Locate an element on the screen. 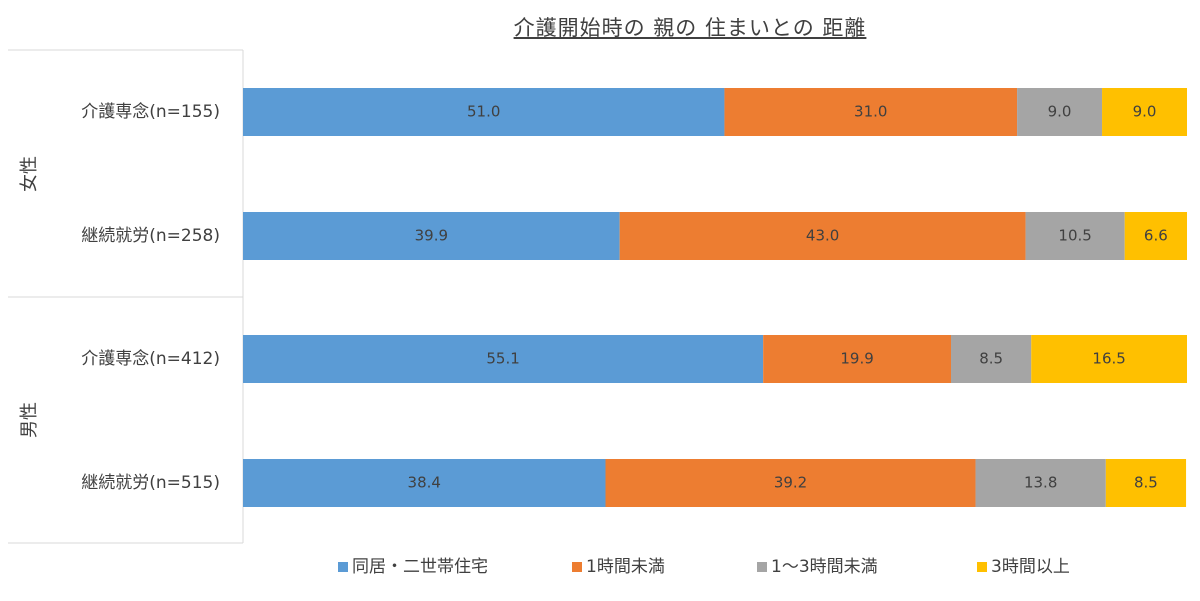 The width and height of the screenshot is (1200, 601). data-label-1-series-1: 51.0 is located at coordinates (483, 112).